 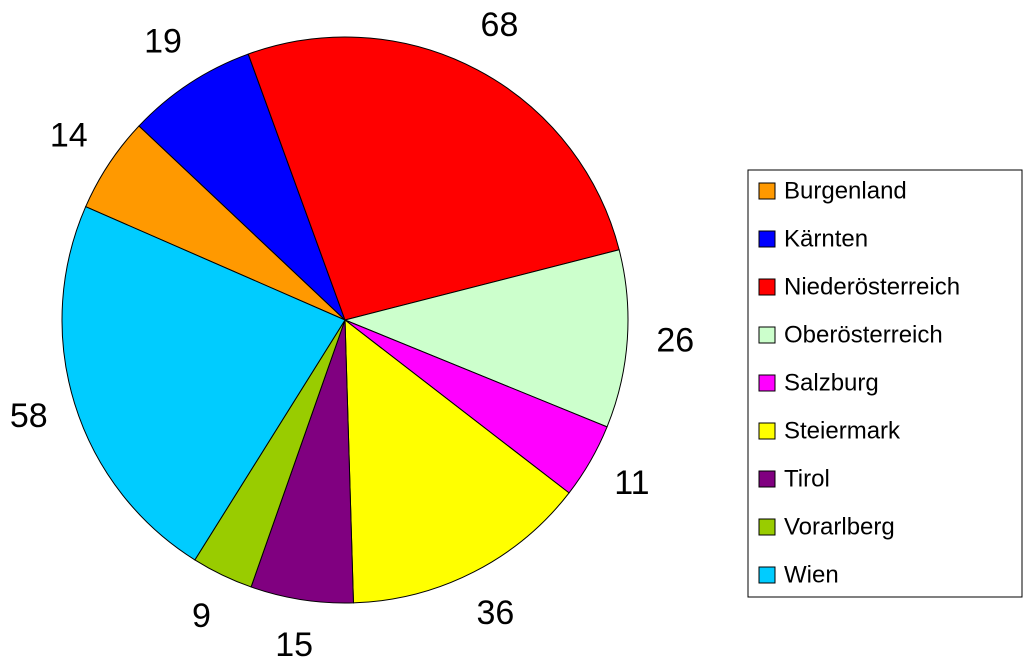 What do you see at coordinates (845, 190) in the screenshot?
I see `legend-label: Burgenland` at bounding box center [845, 190].